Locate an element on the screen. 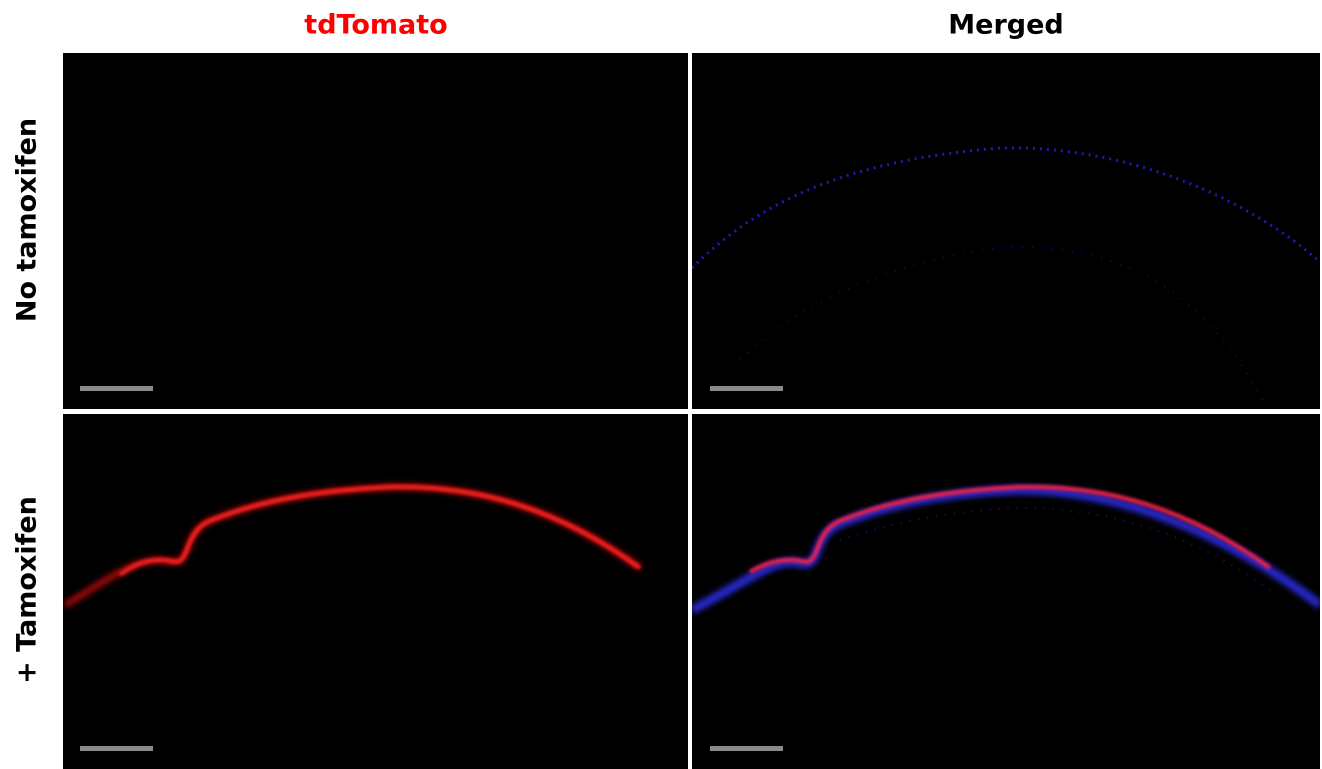 This screenshot has width=1322, height=769. merged-signal is located at coordinates (1006, 549).